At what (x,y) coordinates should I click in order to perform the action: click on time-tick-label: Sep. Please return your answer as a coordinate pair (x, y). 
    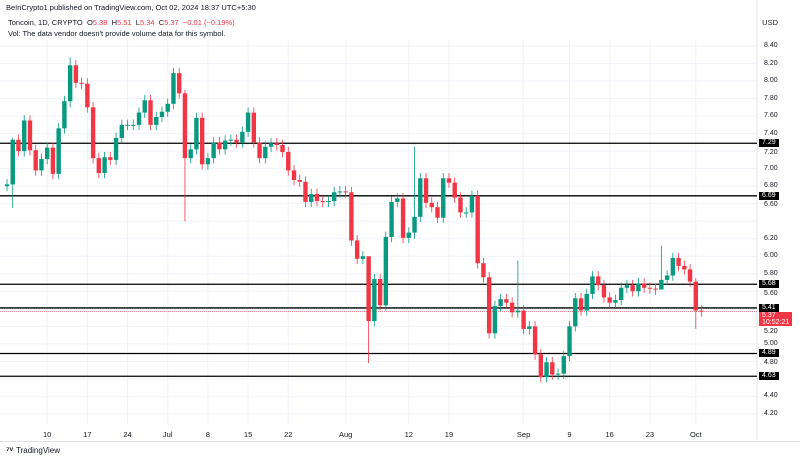
    Looking at the image, I should click on (523, 434).